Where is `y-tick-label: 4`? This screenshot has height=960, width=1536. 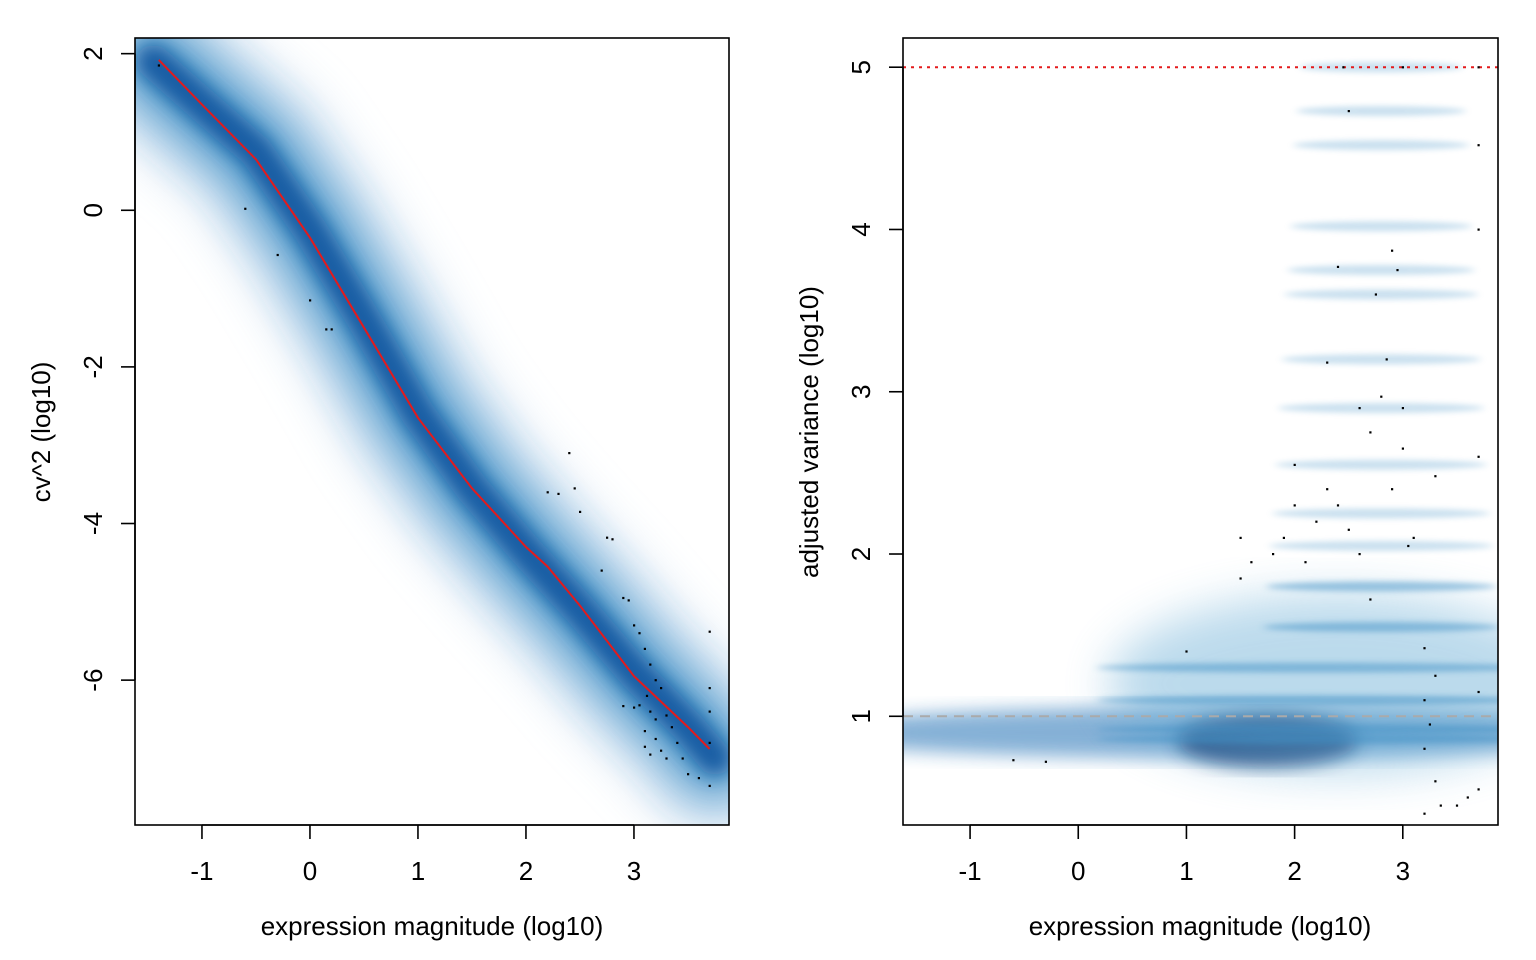 y-tick-label: 4 is located at coordinates (861, 229).